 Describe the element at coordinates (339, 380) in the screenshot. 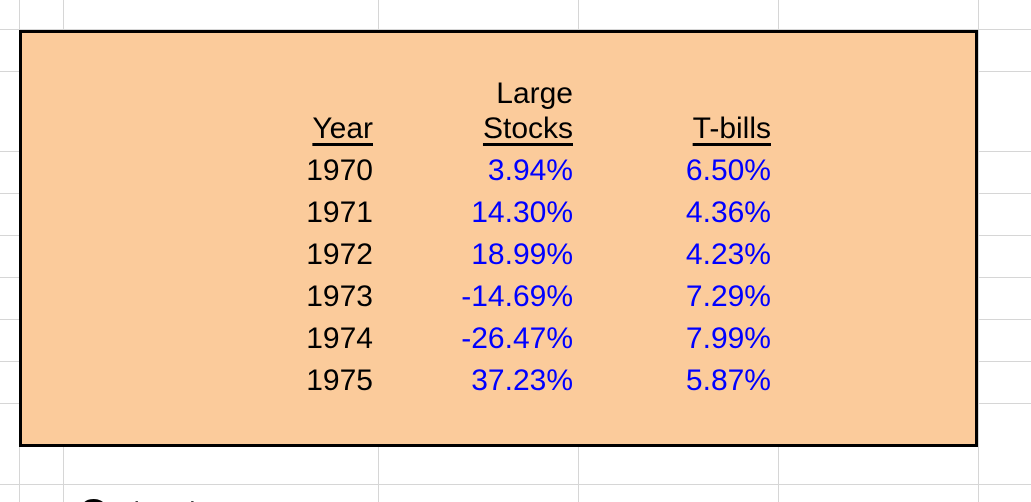

I see `year-cell: 1975` at that location.